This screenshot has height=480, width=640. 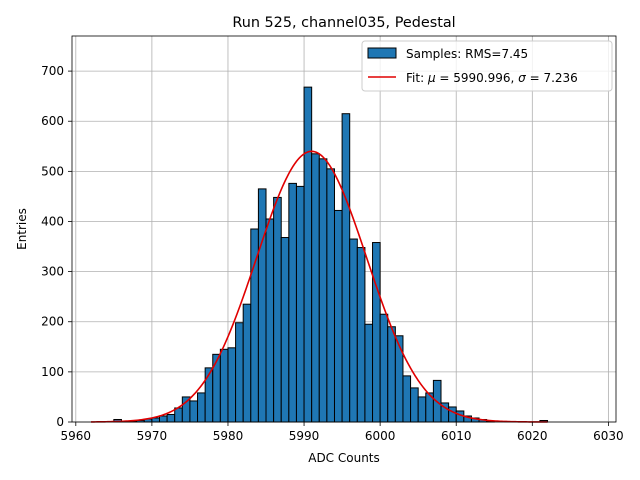 What do you see at coordinates (228, 436) in the screenshot?
I see `x-tick-label: 5980` at bounding box center [228, 436].